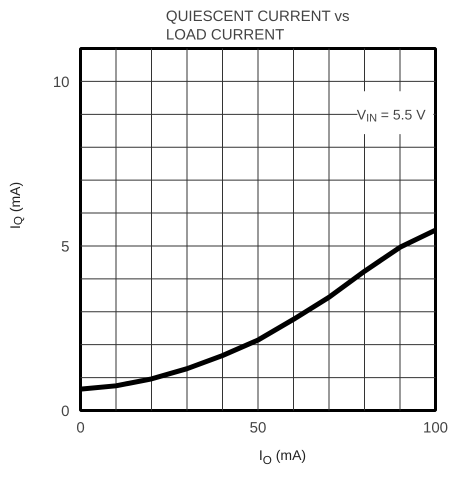  I want to click on x-tick-label: 100, so click(435, 428).